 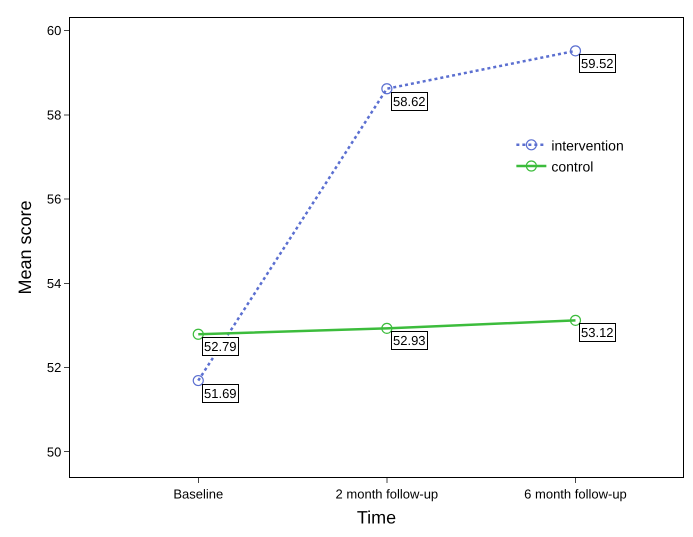 What do you see at coordinates (54, 30) in the screenshot?
I see `y-tick-label: 60` at bounding box center [54, 30].